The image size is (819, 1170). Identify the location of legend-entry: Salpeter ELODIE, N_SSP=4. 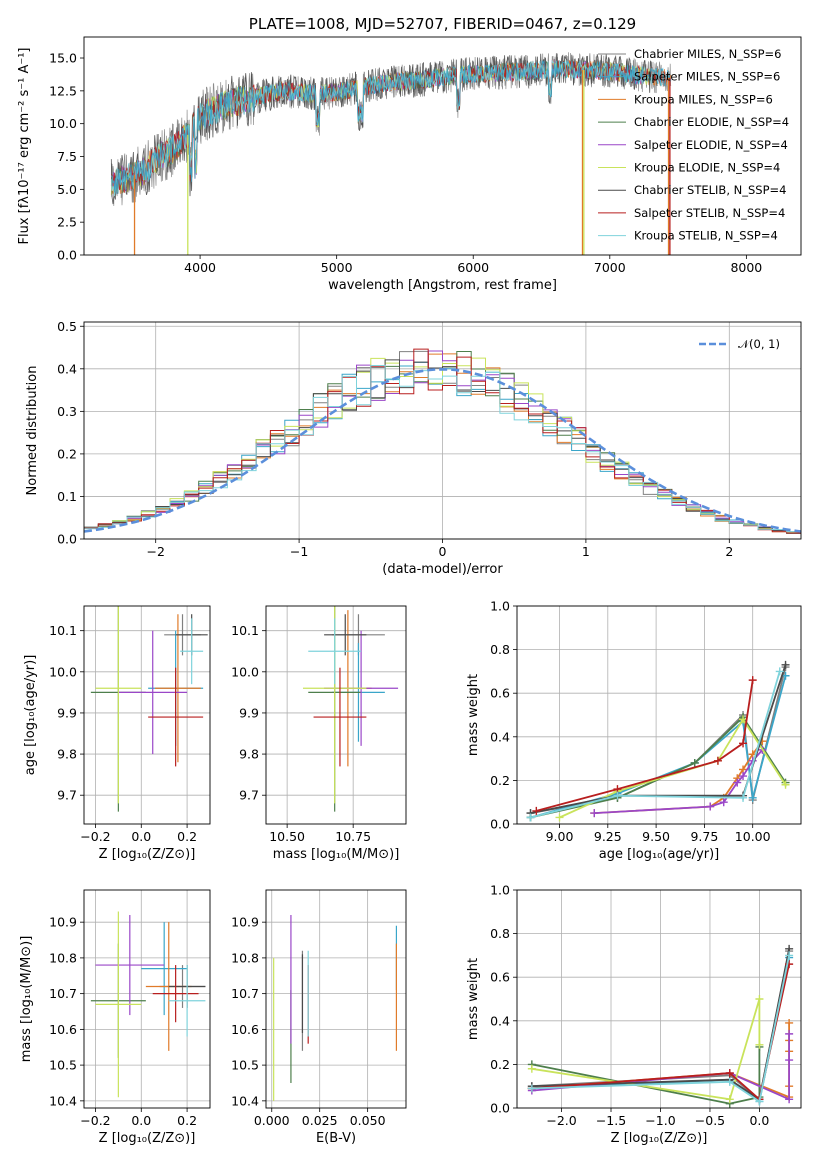
(711, 145).